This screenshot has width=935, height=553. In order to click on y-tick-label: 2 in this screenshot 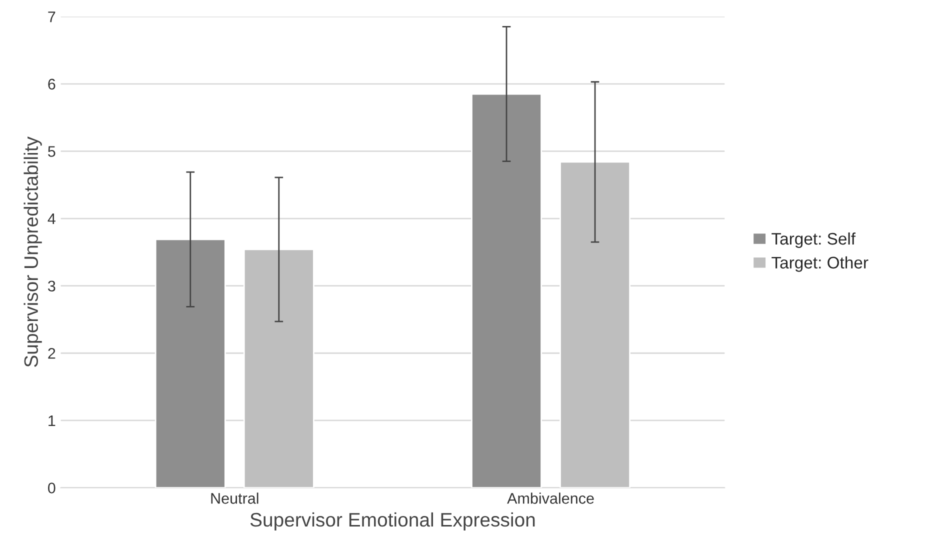, I will do `click(52, 353)`.